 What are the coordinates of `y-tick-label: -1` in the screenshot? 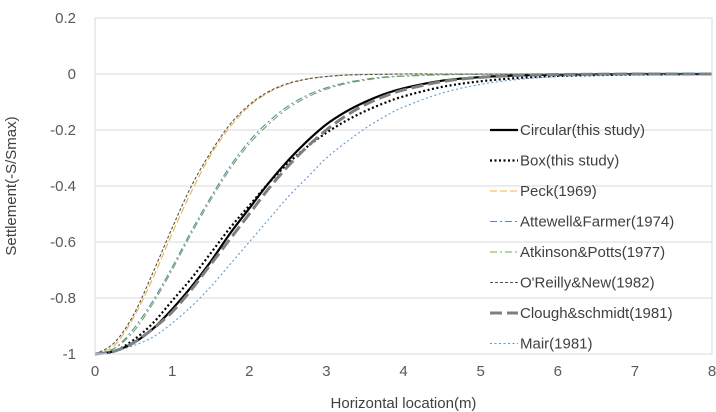 It's located at (69, 354).